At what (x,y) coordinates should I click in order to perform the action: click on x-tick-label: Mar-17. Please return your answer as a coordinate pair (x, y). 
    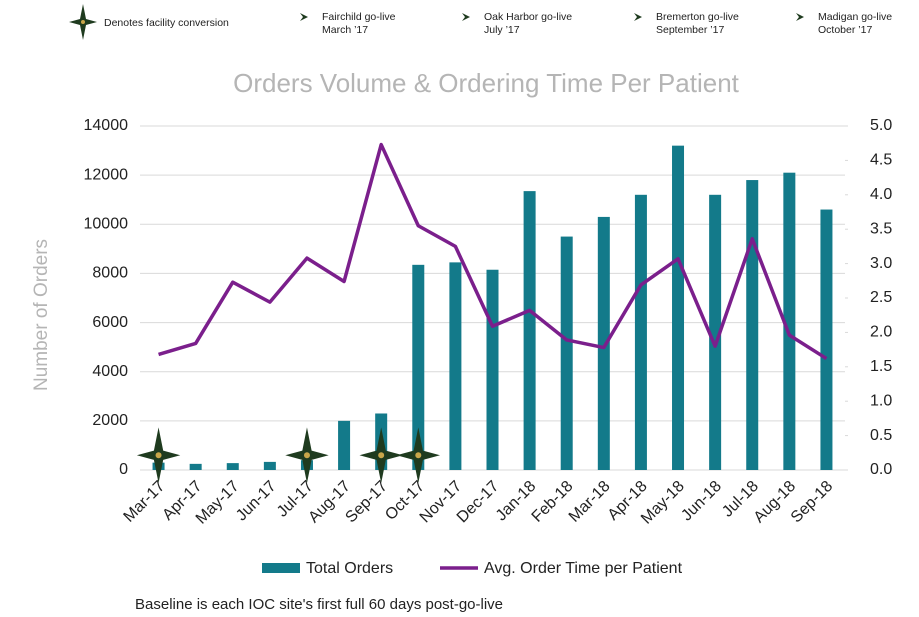
    Looking at the image, I should click on (145, 502).